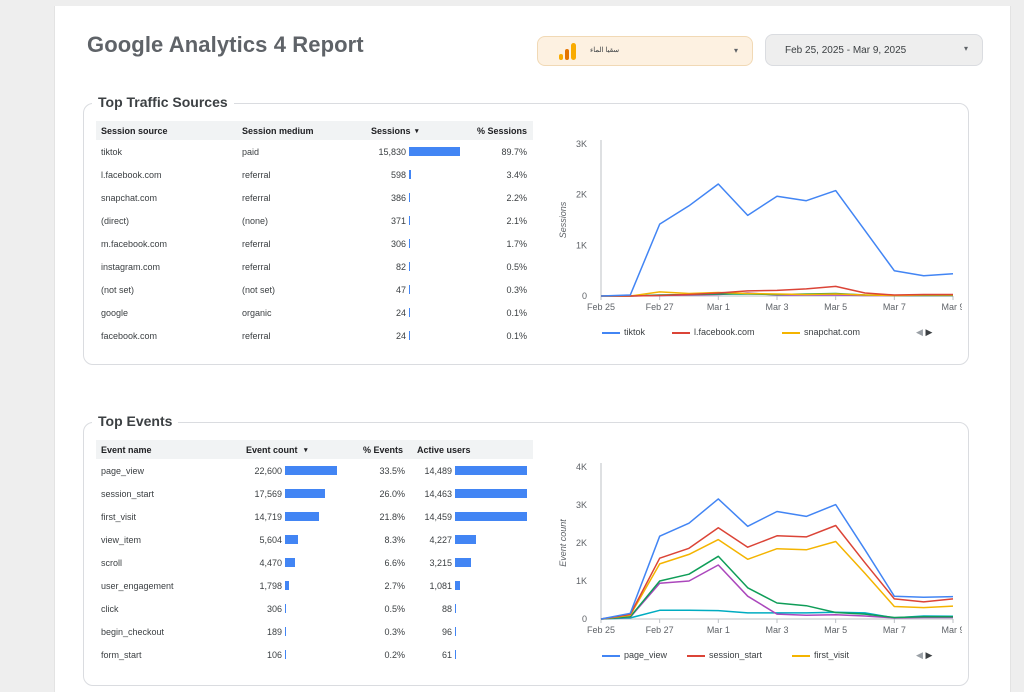 This screenshot has height=692, width=1024. What do you see at coordinates (635, 332) in the screenshot?
I see `legend-label: tiktok` at bounding box center [635, 332].